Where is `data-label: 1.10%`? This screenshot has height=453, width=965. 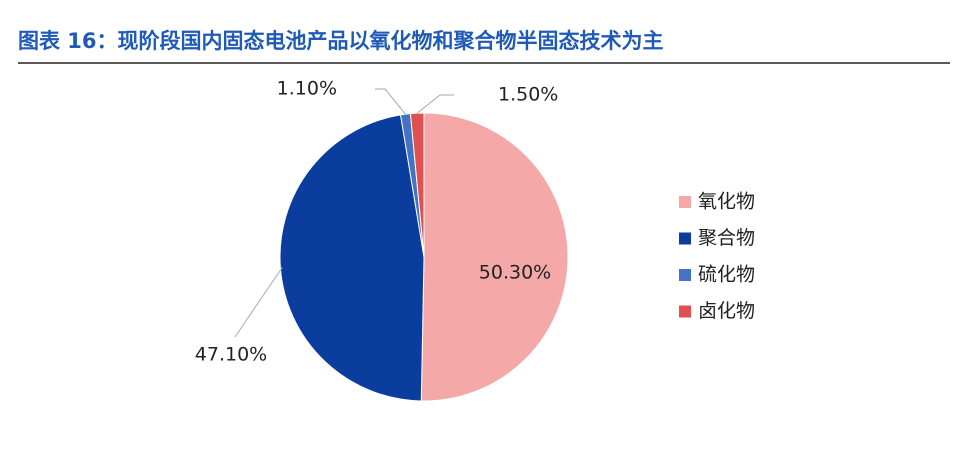
data-label: 1.10% is located at coordinates (307, 89).